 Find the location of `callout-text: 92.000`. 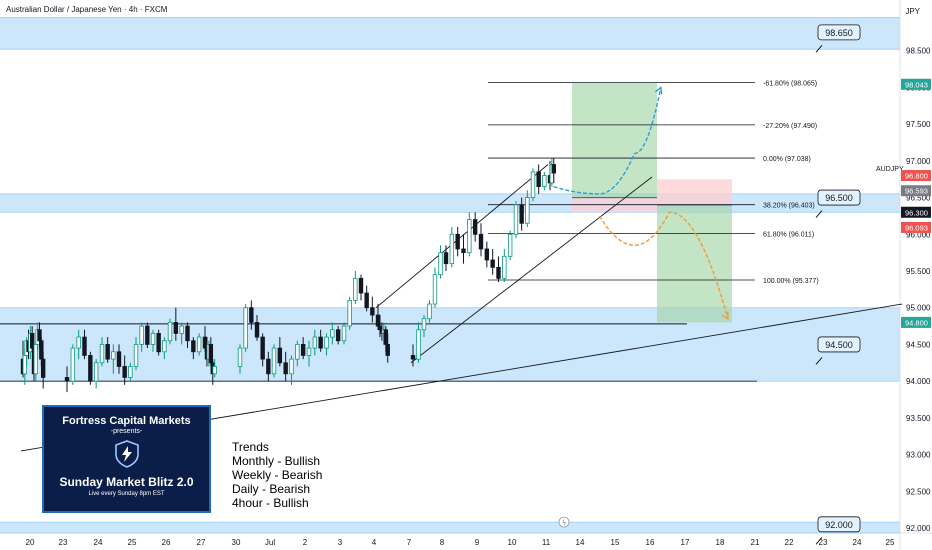

callout-text: 92.000 is located at coordinates (839, 525).